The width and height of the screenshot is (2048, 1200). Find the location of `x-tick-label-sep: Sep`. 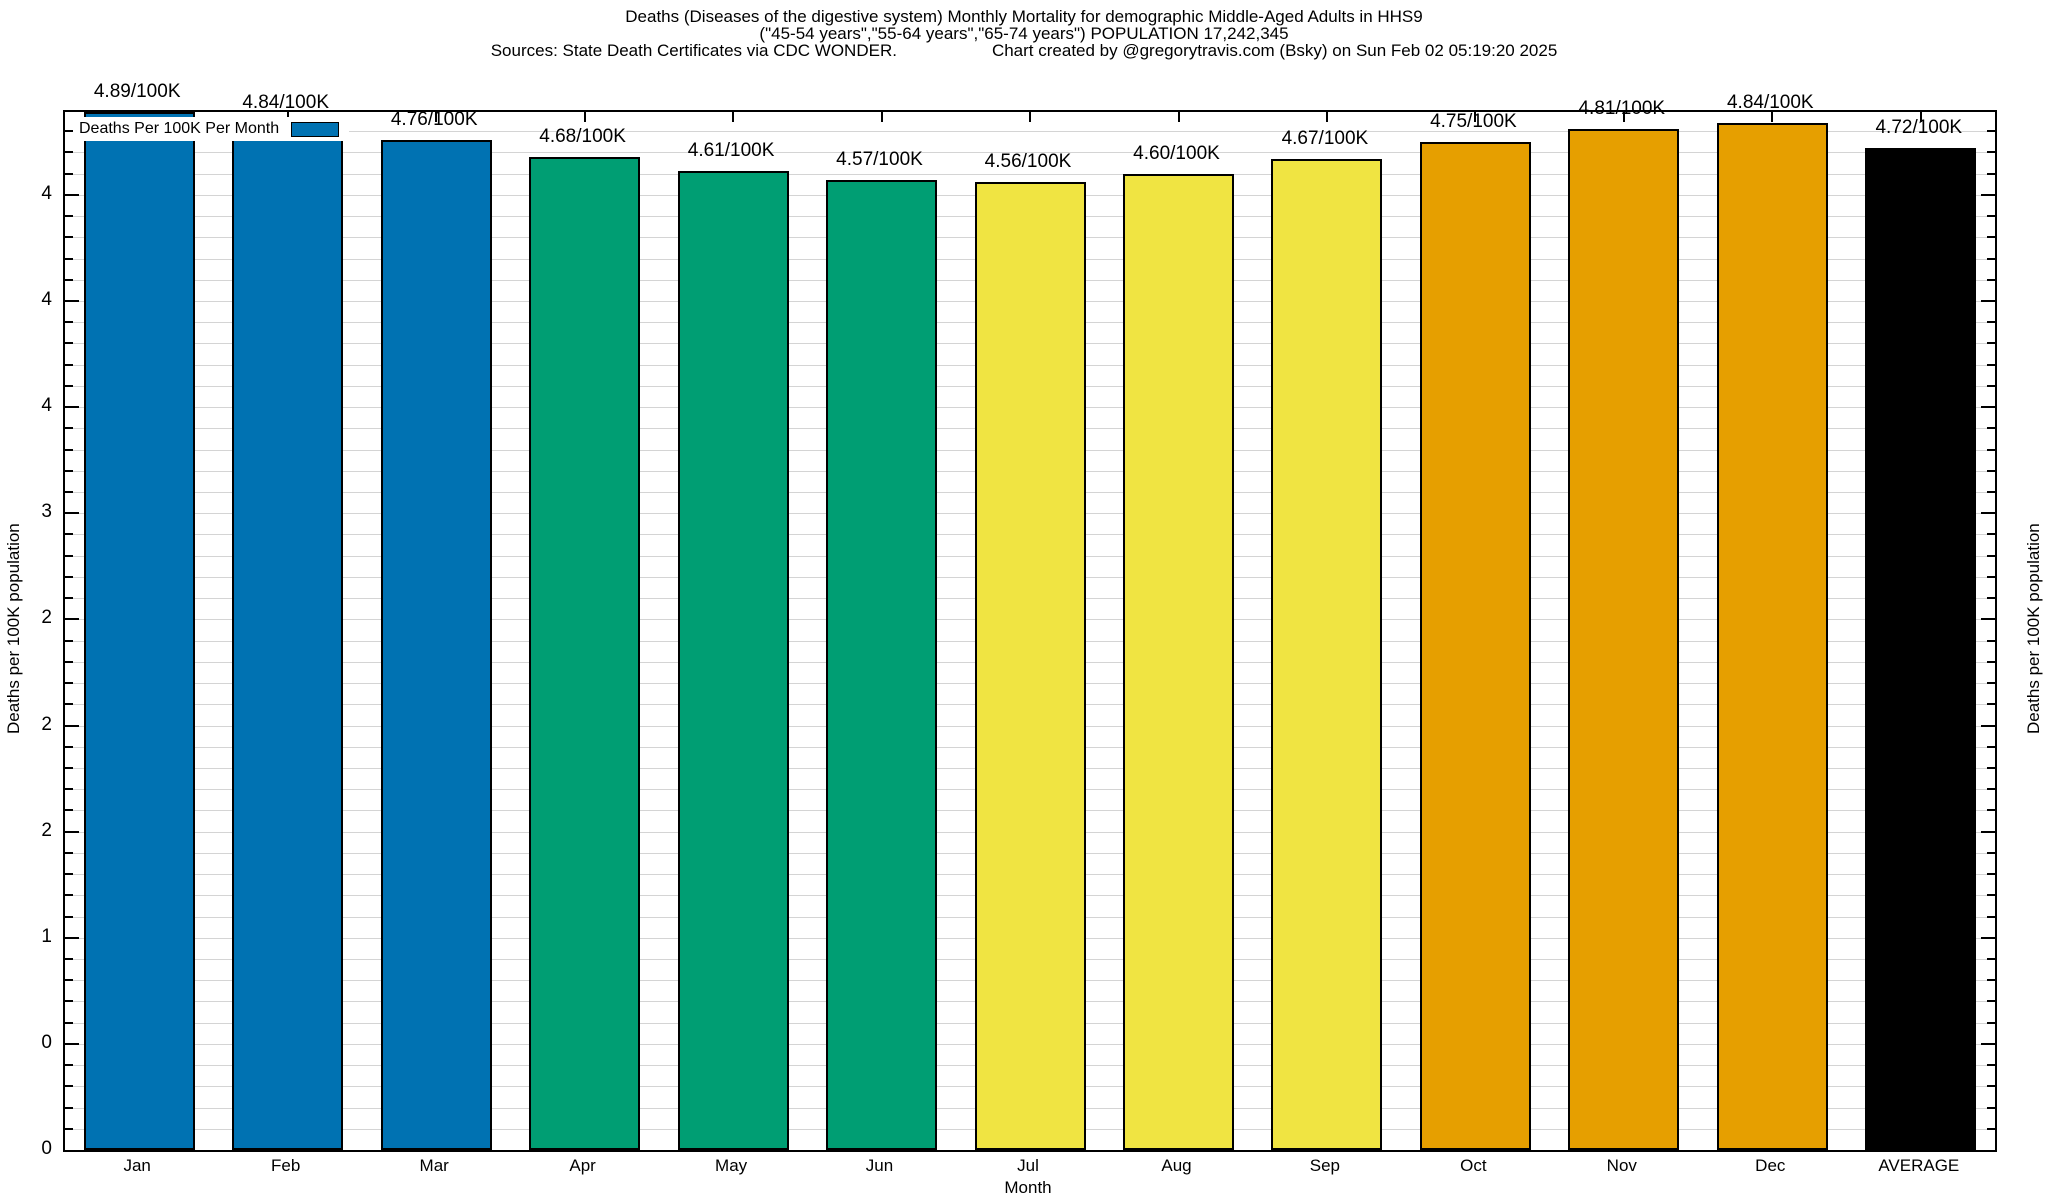

x-tick-label-sep: Sep is located at coordinates (1325, 1165).